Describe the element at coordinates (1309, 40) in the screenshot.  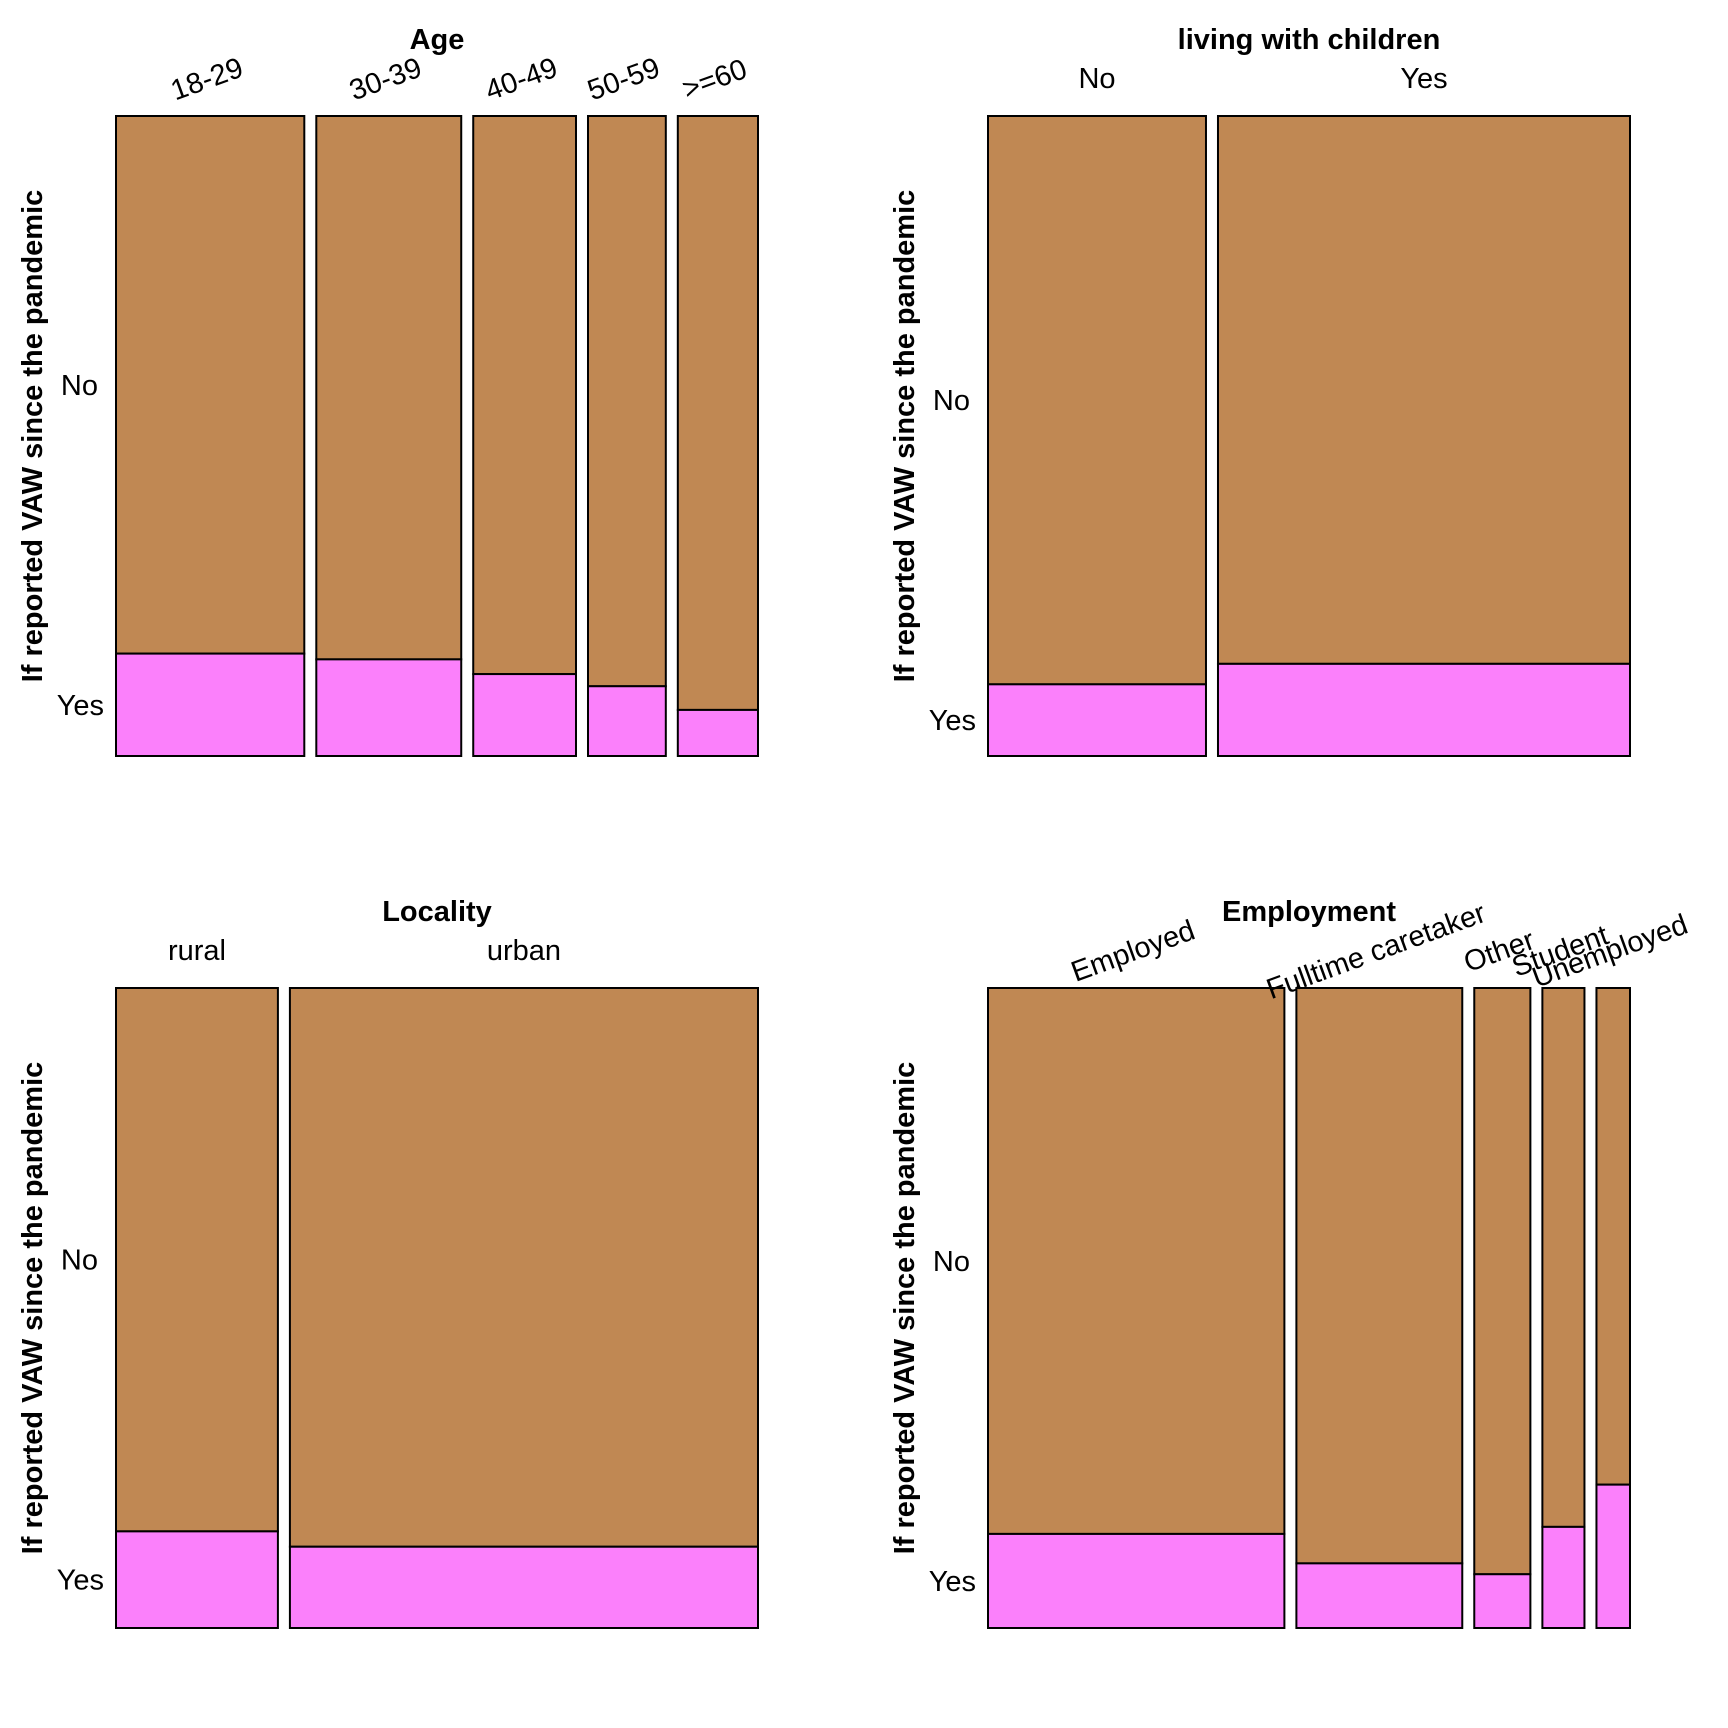
I see `panel-title: living with children` at that location.